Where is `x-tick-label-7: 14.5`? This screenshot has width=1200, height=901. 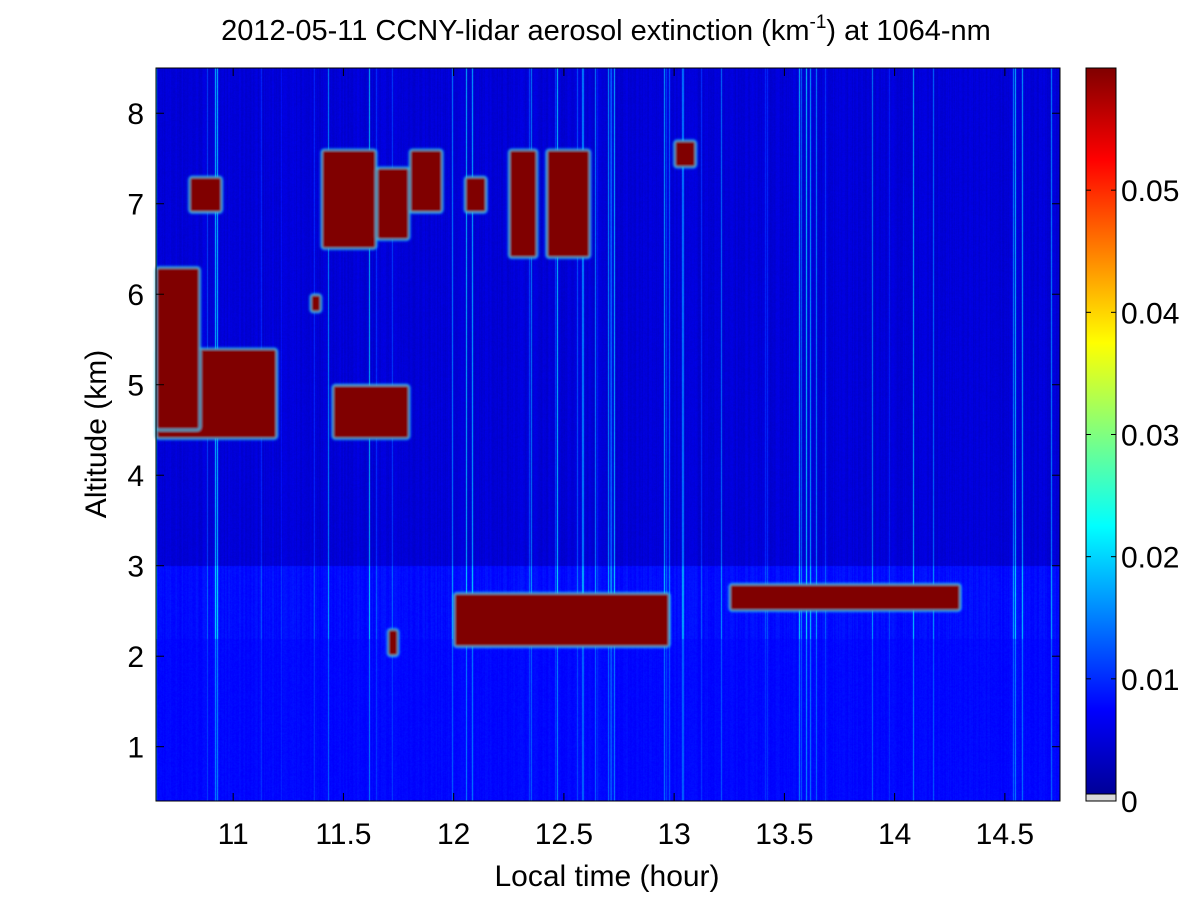 x-tick-label-7: 14.5 is located at coordinates (1005, 834).